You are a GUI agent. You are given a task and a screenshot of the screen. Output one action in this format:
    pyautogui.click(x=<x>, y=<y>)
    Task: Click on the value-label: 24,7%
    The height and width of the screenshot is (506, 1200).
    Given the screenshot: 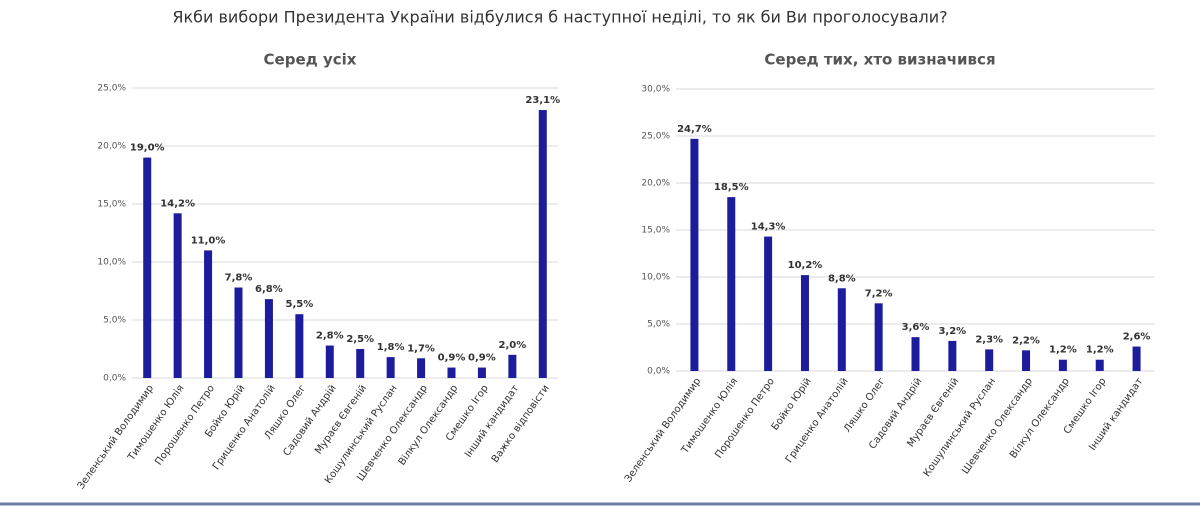 What is the action you would take?
    pyautogui.click(x=694, y=129)
    